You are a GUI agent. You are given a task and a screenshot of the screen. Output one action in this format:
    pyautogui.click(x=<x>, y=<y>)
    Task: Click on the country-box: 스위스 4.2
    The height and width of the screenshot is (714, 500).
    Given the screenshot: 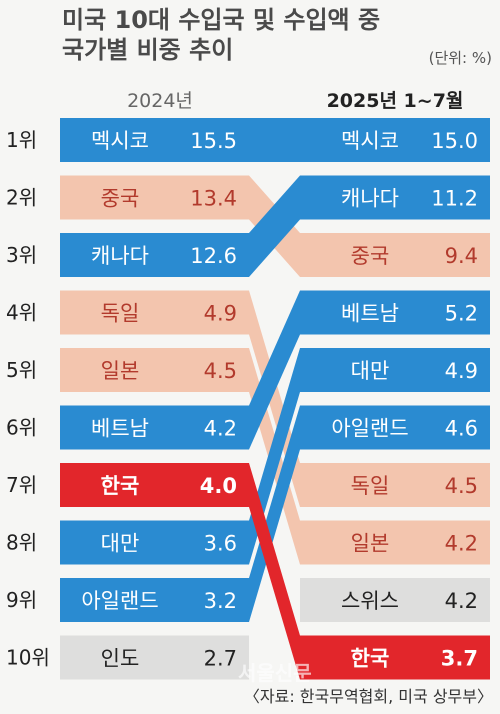 What is the action you would take?
    pyautogui.click(x=395, y=600)
    